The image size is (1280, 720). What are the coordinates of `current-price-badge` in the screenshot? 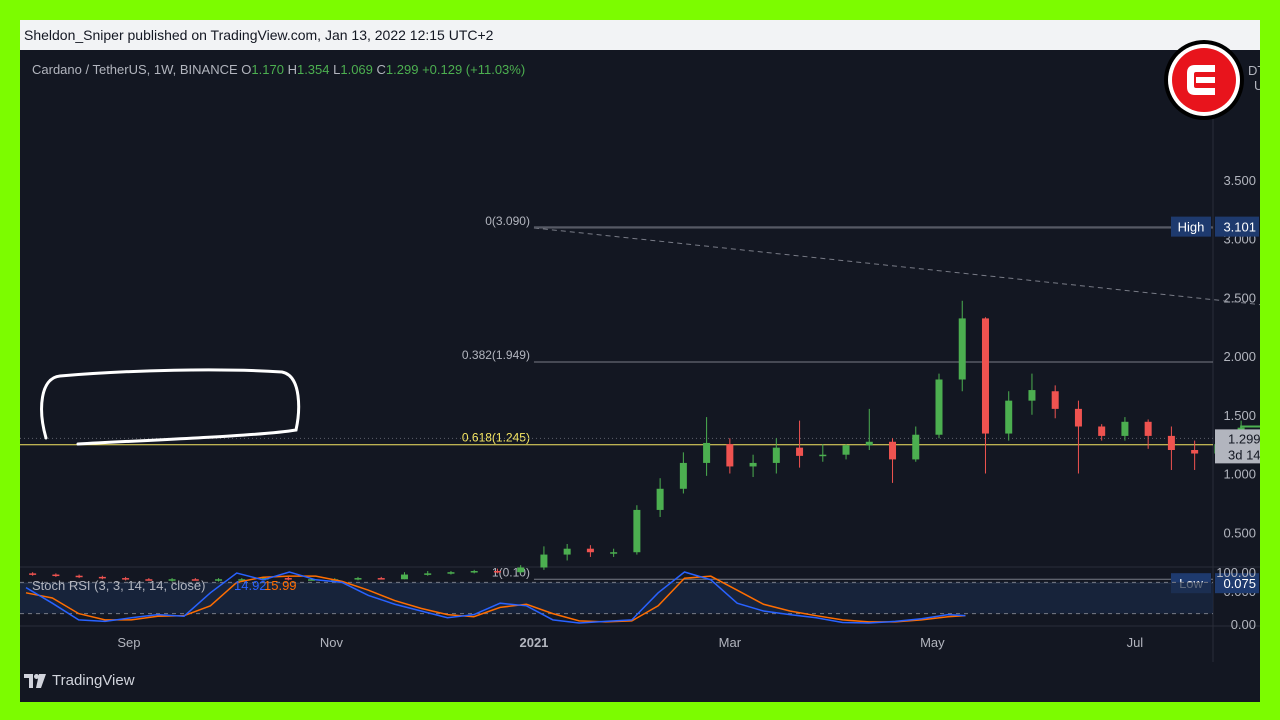 It's located at (1237, 446).